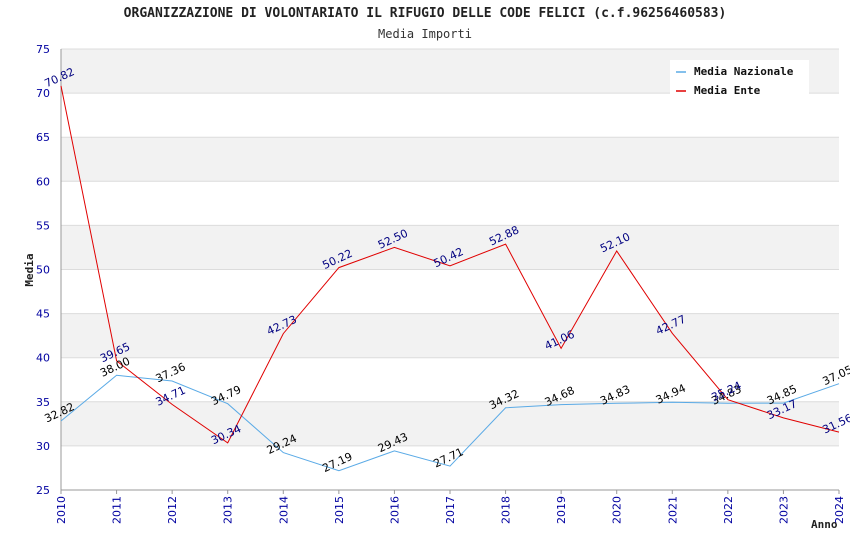 Image resolution: width=850 pixels, height=550 pixels. Describe the element at coordinates (43, 137) in the screenshot. I see `y-tick-label: 65` at that location.